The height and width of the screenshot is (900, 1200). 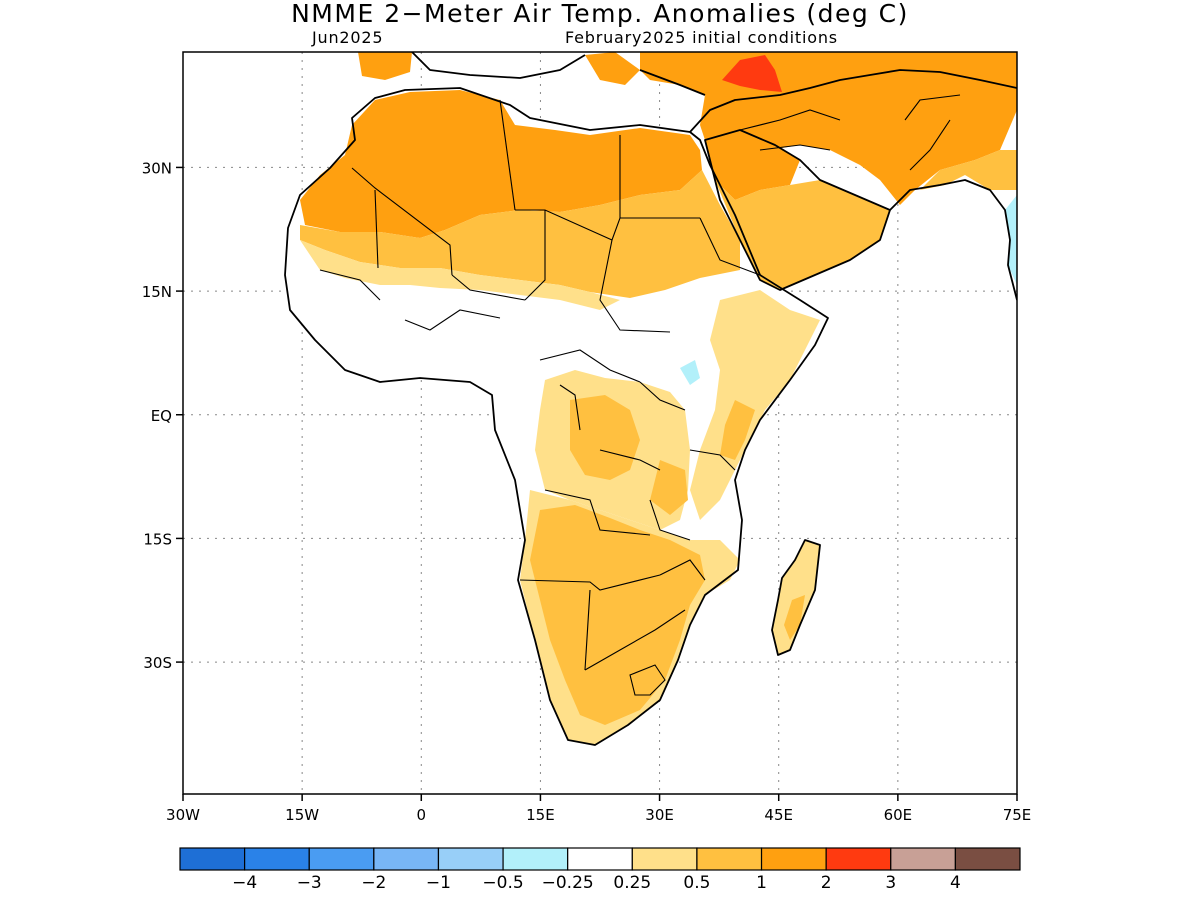 What do you see at coordinates (502, 883) in the screenshot?
I see `colorbar-label: −0.5` at bounding box center [502, 883].